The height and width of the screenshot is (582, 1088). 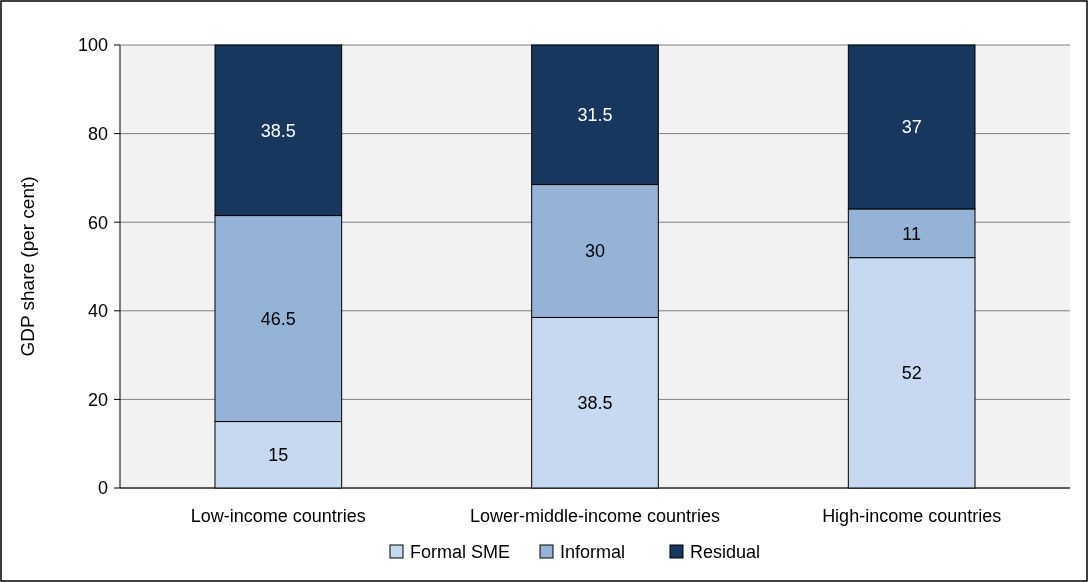 What do you see at coordinates (97, 222) in the screenshot?
I see `y-tick-label: 60` at bounding box center [97, 222].